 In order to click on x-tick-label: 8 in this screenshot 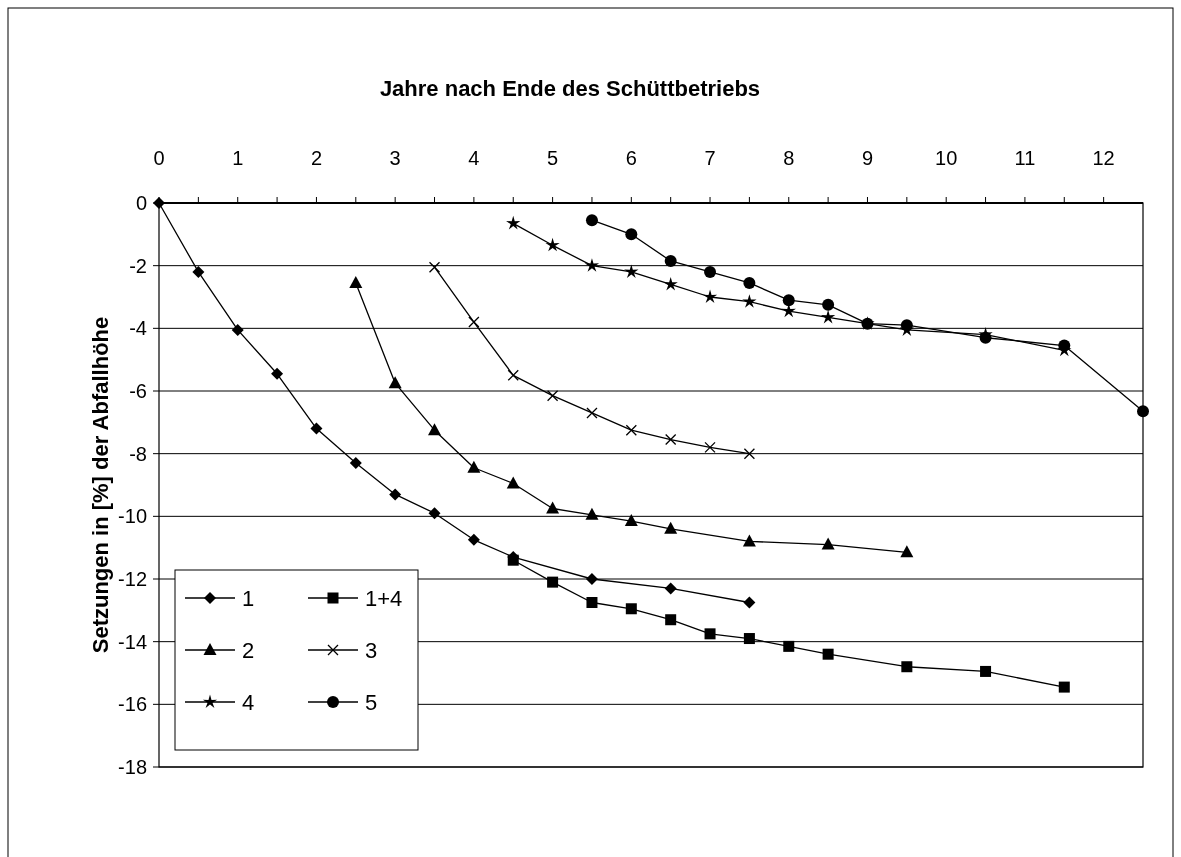, I will do `click(789, 158)`.